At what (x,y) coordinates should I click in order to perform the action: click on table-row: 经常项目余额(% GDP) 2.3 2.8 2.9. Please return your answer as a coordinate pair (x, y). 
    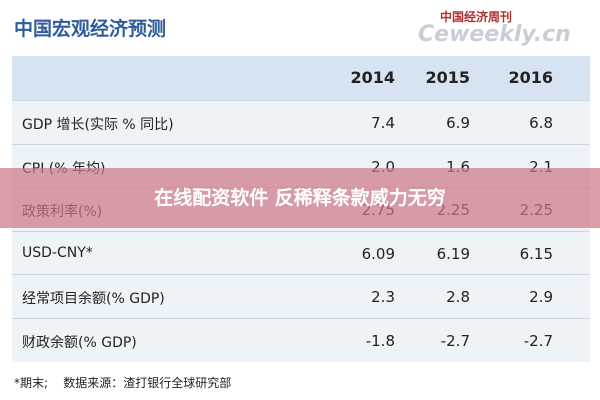
    Looking at the image, I should click on (301, 296).